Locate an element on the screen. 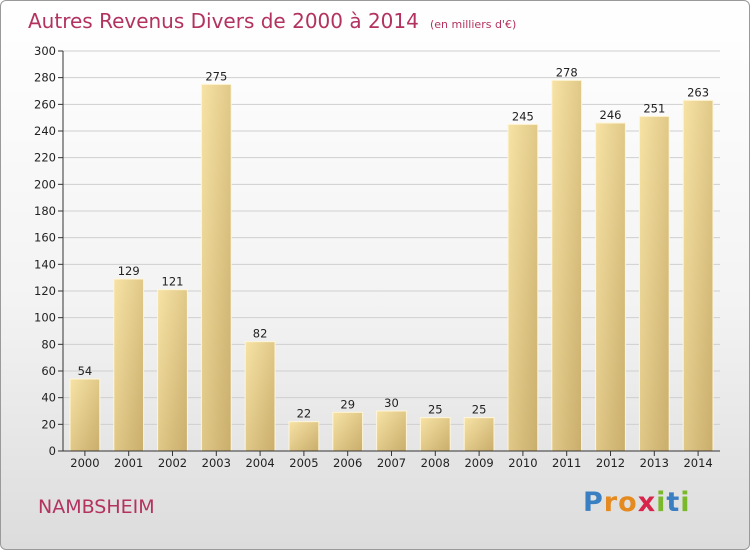 The width and height of the screenshot is (750, 550). x-tick-label-2009: 2009 is located at coordinates (478, 463).